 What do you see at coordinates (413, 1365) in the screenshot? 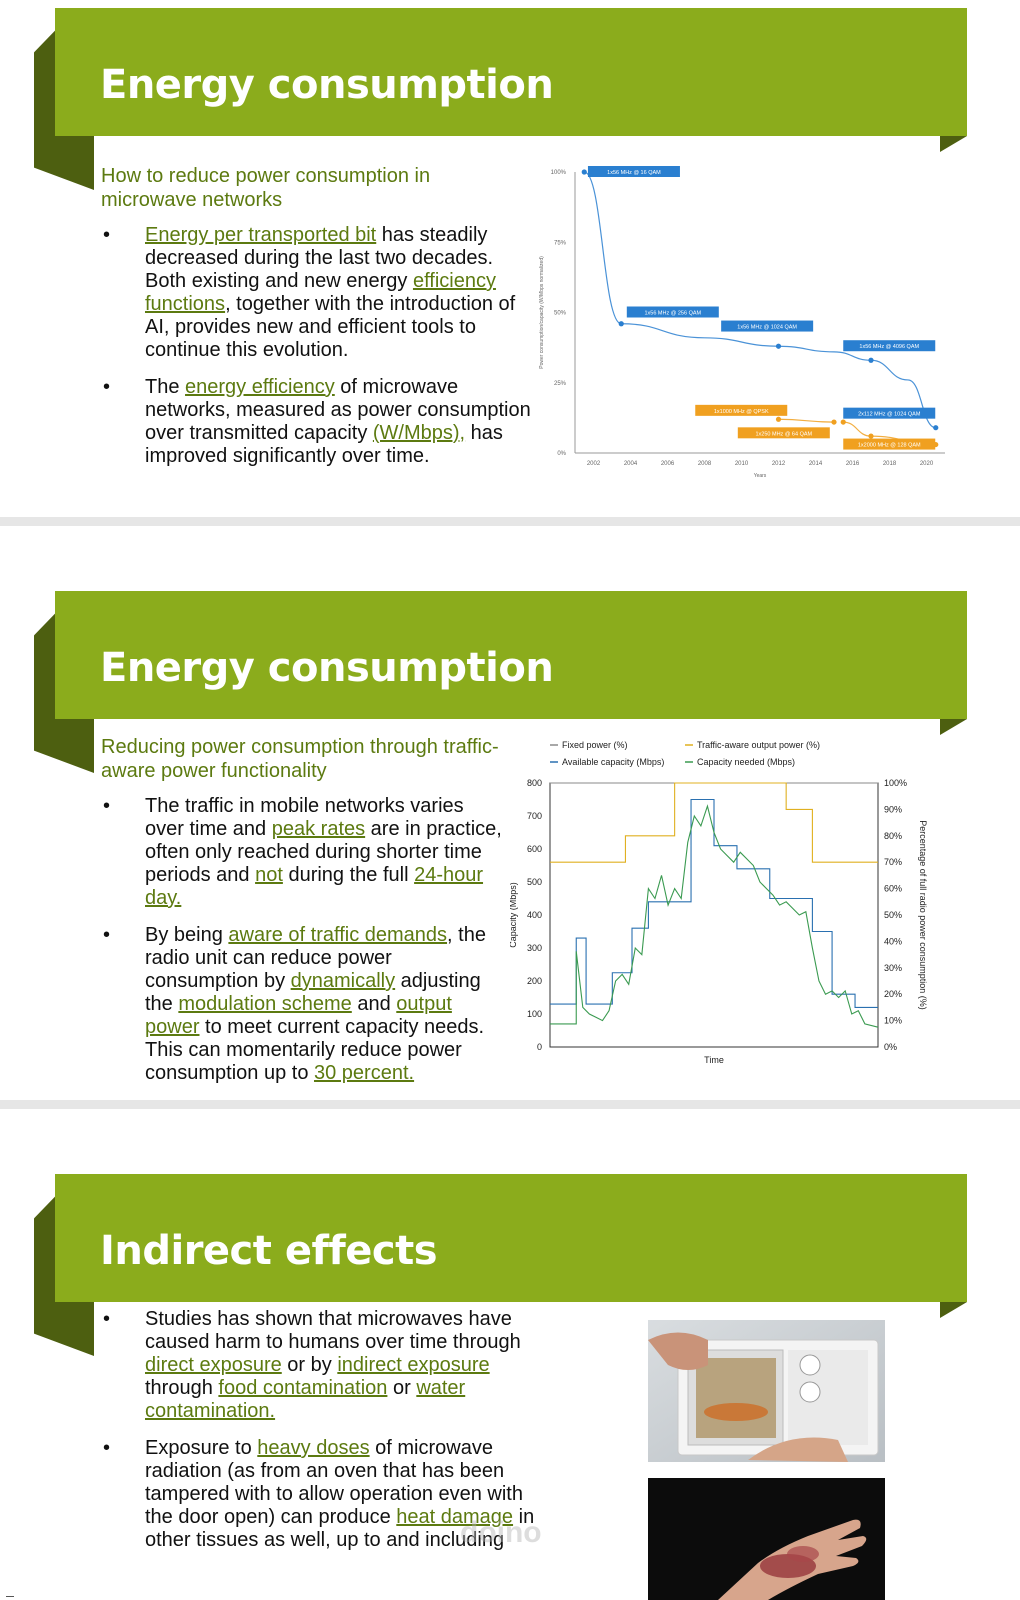
I see `hyperlink: indirect exposure` at bounding box center [413, 1365].